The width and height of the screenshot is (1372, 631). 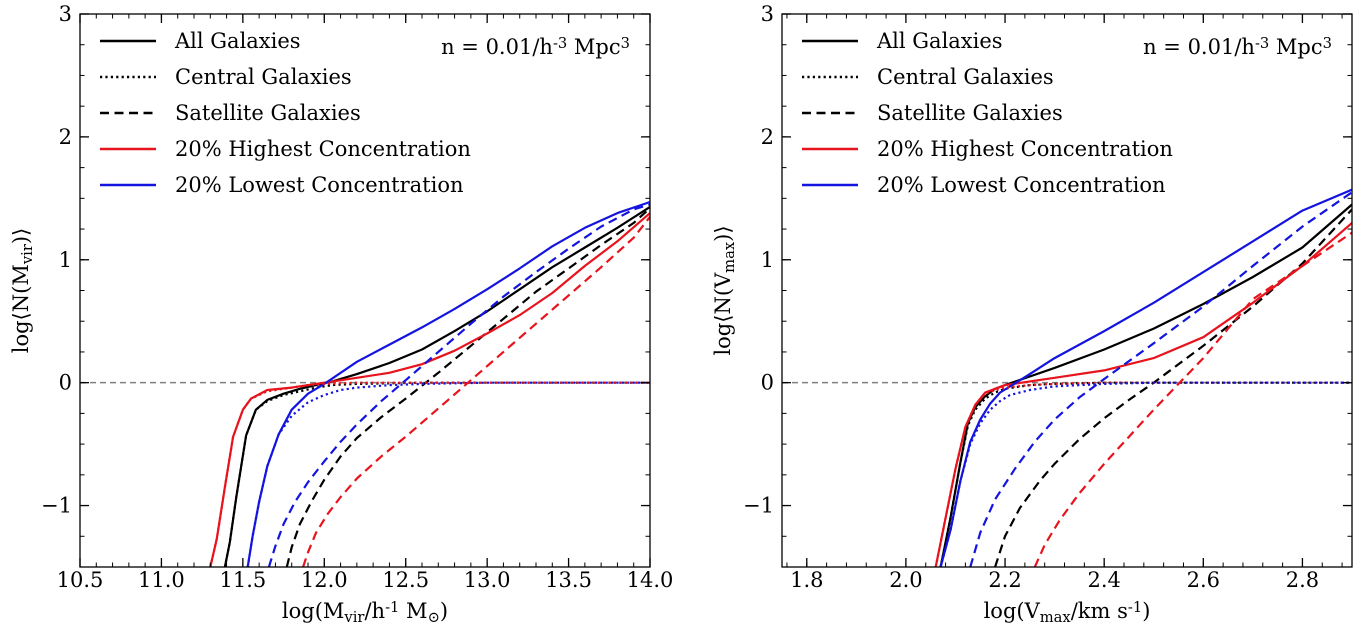 What do you see at coordinates (22, 291) in the screenshot?
I see `y-axis-label: log⟨N(Mvir)⟩` at bounding box center [22, 291].